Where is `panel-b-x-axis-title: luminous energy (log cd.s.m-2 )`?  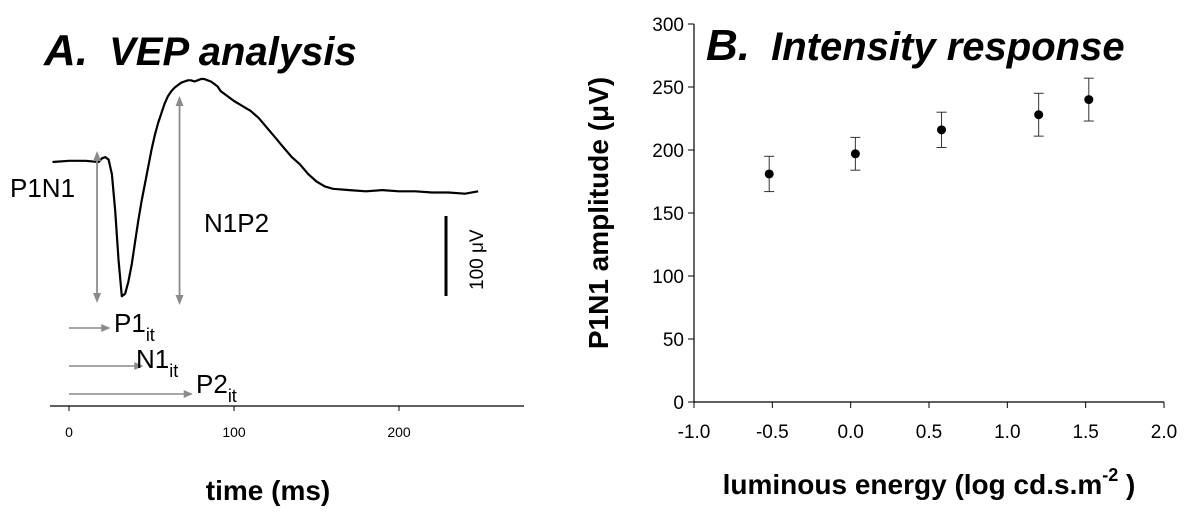
panel-b-x-axis-title: luminous energy (log cd.s.m-2 ) is located at coordinates (929, 482).